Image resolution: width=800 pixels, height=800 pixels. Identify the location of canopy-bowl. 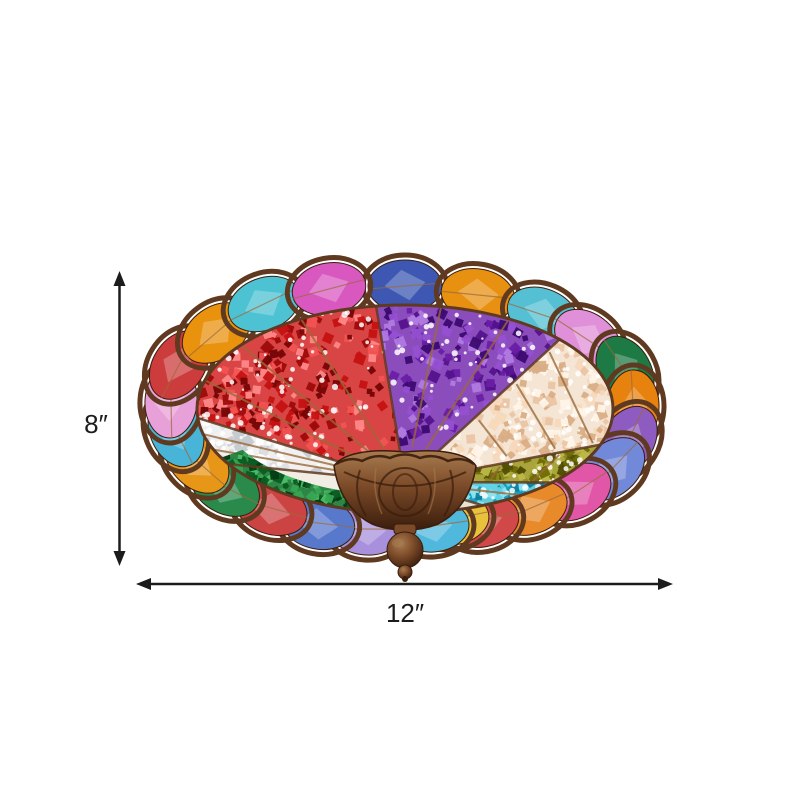
(405, 490).